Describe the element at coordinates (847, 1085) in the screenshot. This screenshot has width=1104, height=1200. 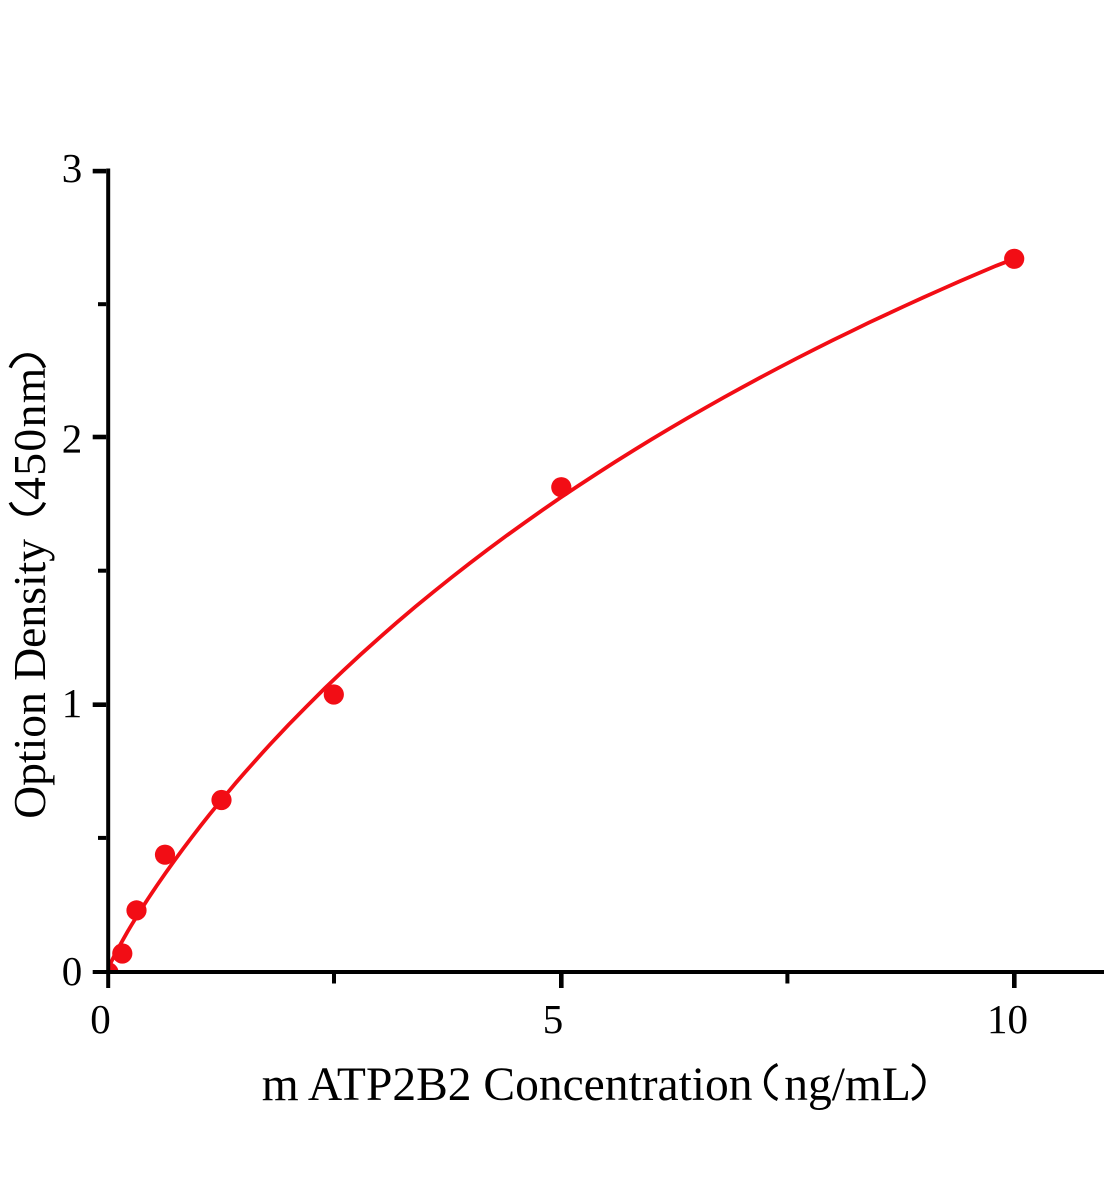
I see `svg-text: ng/mL` at that location.